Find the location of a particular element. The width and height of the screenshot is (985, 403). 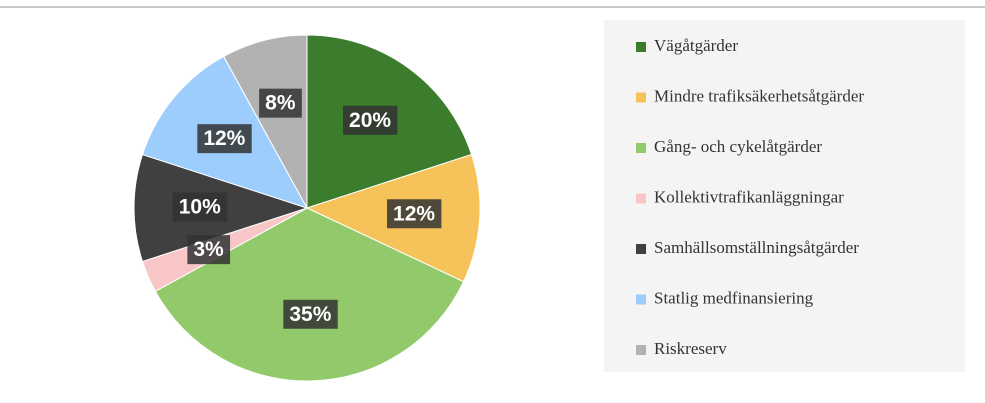

legend-label: Mindre trafiksäkerhetsåtgärder is located at coordinates (759, 95).